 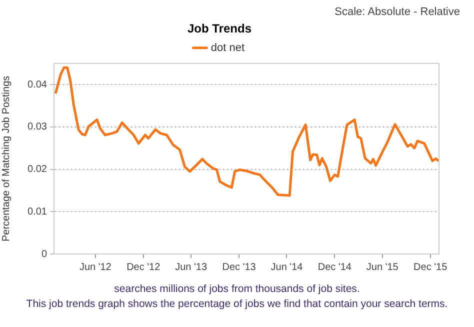 I want to click on y-tick-label: 0.03, so click(x=38, y=127).